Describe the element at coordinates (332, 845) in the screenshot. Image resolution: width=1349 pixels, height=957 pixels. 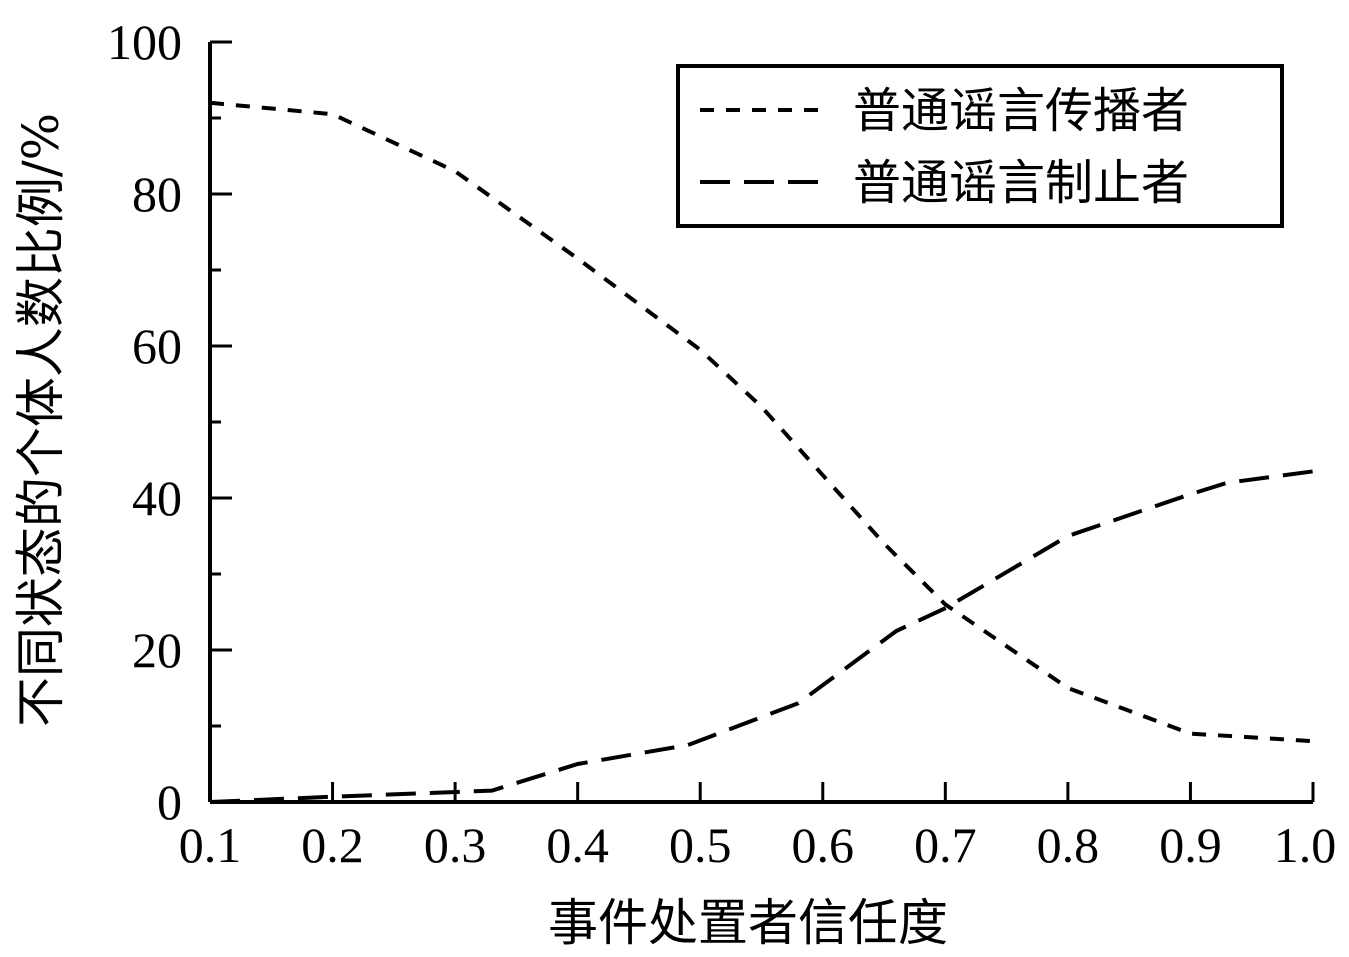
I see `x-tick-label: 0.2` at that location.